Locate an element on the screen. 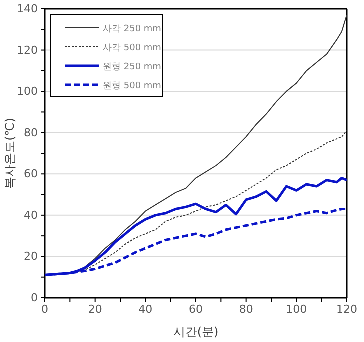  y-tick-label: 100 is located at coordinates (27, 91).